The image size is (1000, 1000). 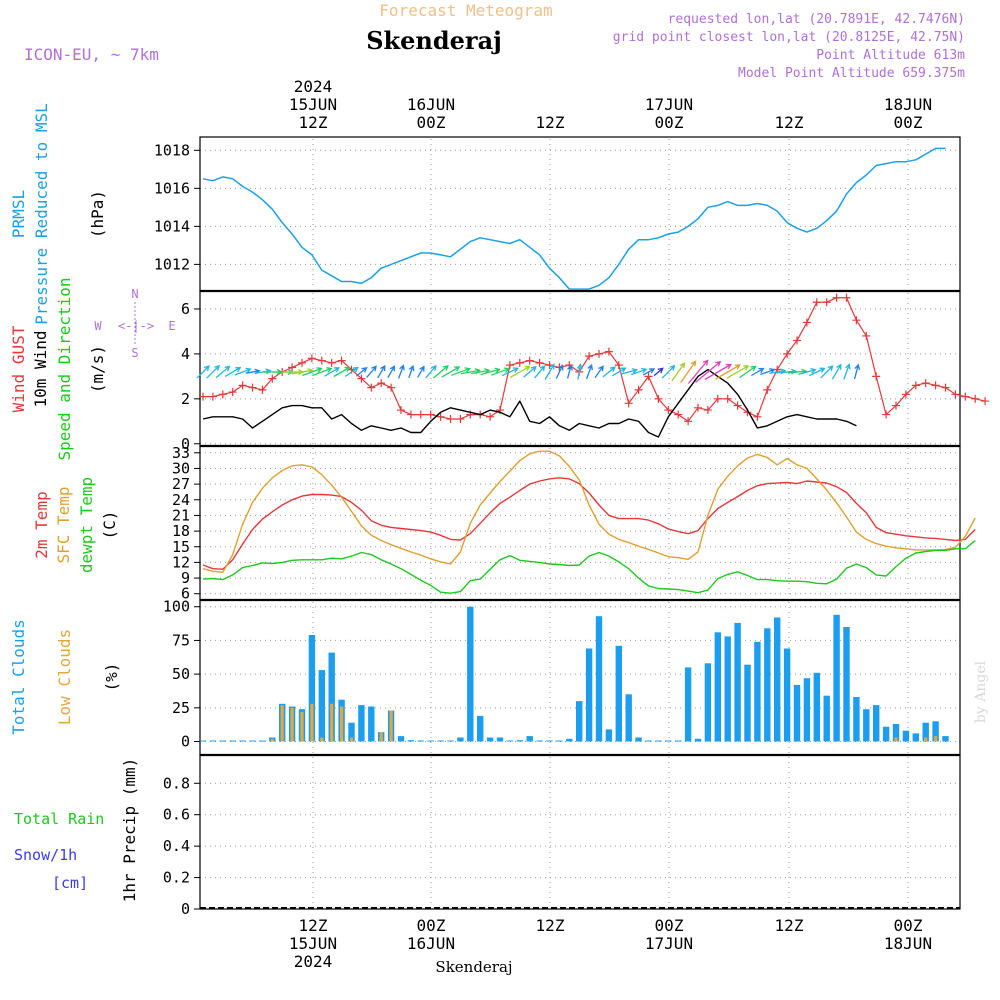 What do you see at coordinates (111, 677) in the screenshot?
I see `cloud-unit: (%)` at bounding box center [111, 677].